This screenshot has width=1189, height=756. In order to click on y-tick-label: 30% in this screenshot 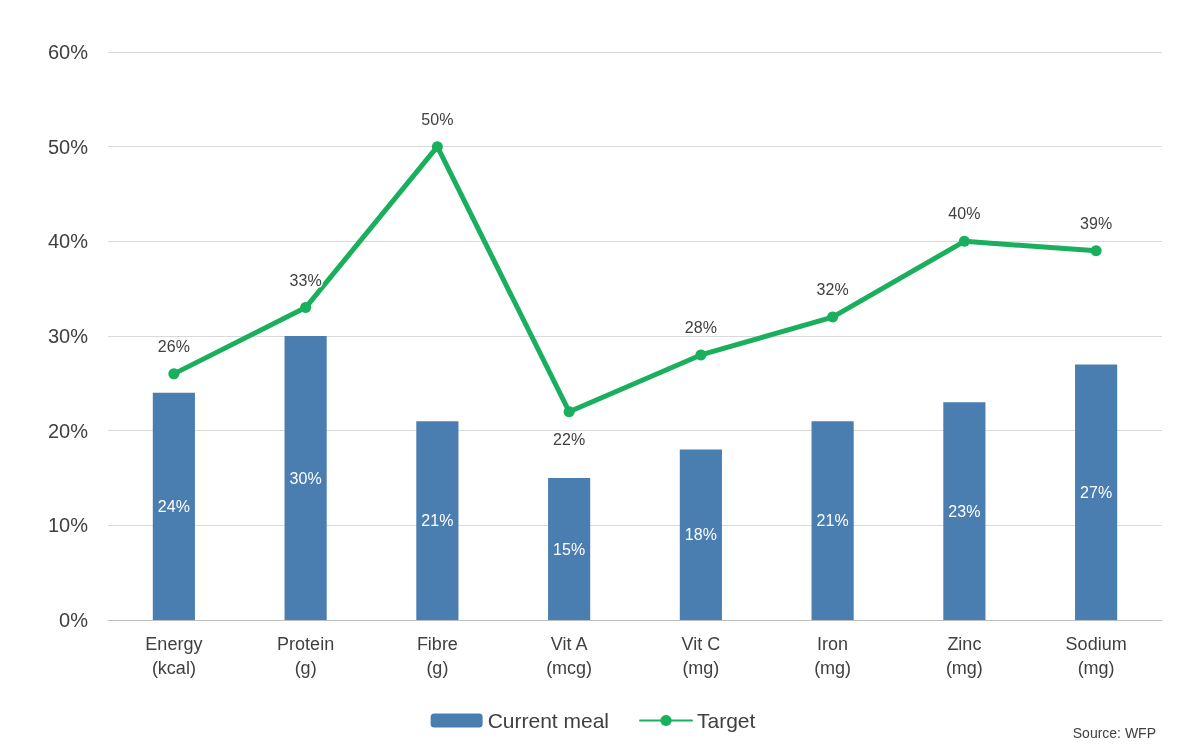, I will do `click(68, 336)`.